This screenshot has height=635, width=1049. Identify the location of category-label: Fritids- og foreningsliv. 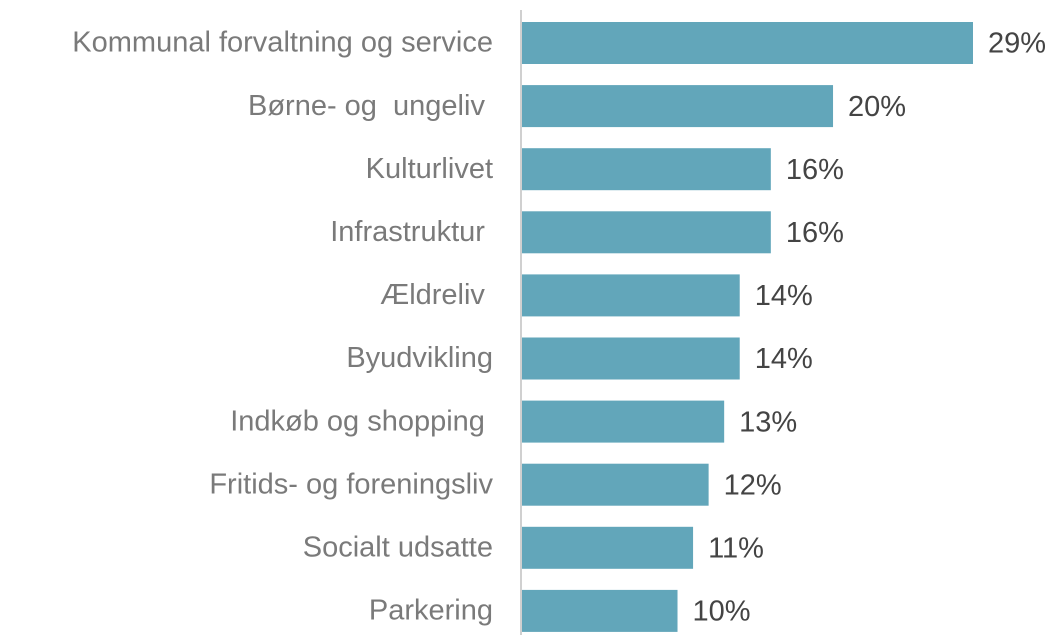
(351, 484).